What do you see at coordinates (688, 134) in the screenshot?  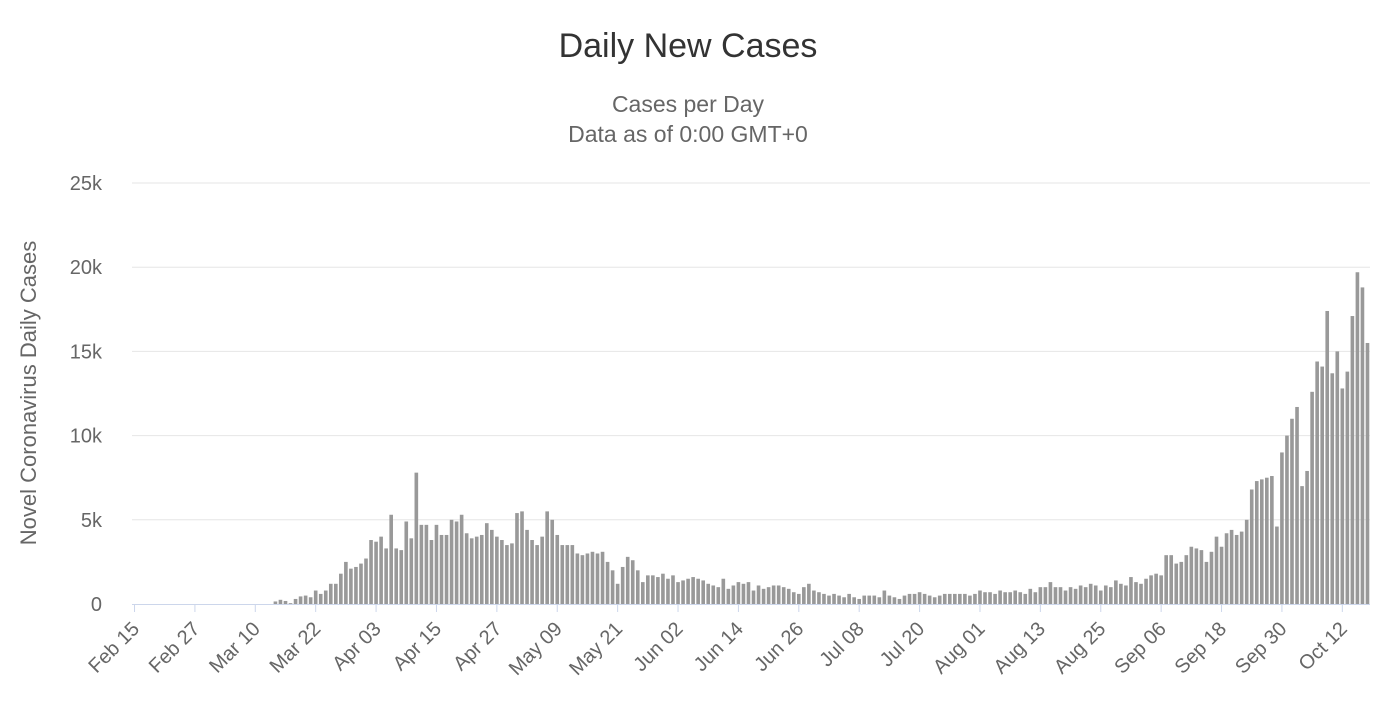 I see `chart-subtitle-line-2: Data as of 0:00 GMT+0` at bounding box center [688, 134].